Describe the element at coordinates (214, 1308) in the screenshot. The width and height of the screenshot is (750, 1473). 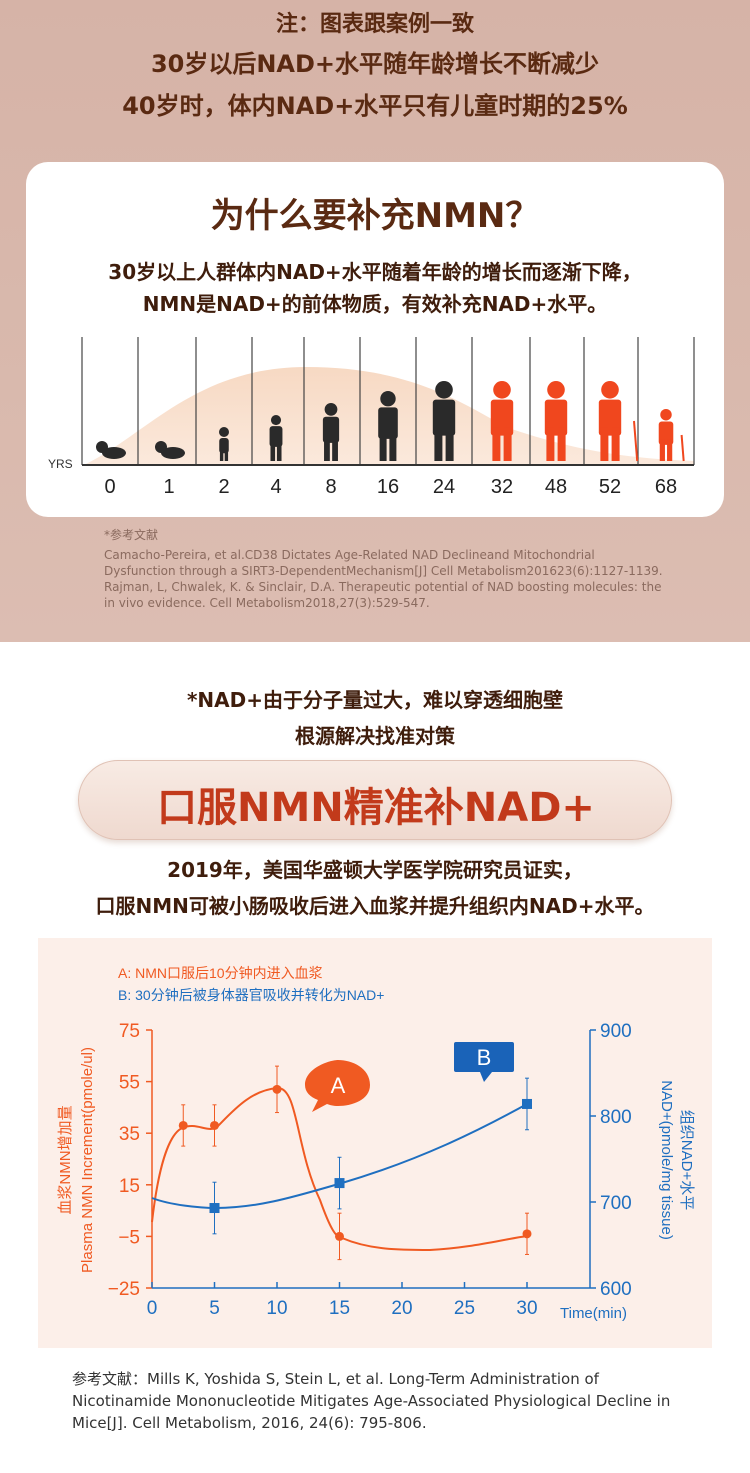
I see `x-tick-label: 5` at that location.